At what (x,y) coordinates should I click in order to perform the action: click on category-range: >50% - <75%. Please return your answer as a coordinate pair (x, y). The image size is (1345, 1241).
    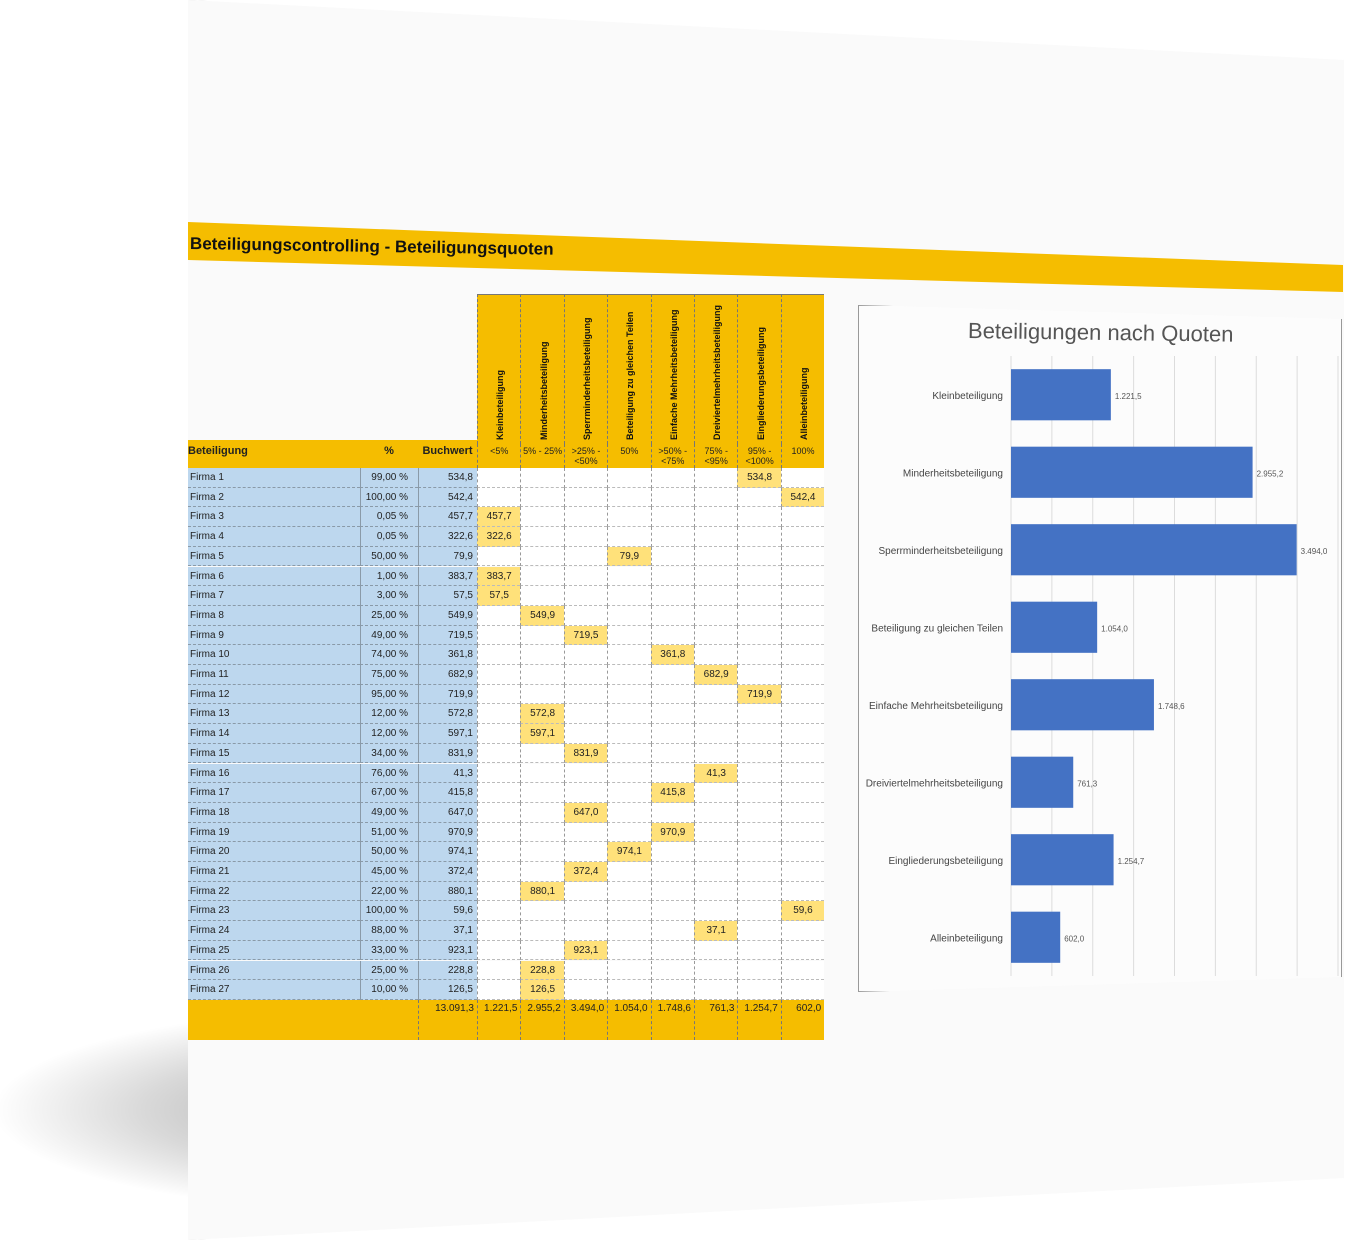
    Looking at the image, I should click on (672, 456).